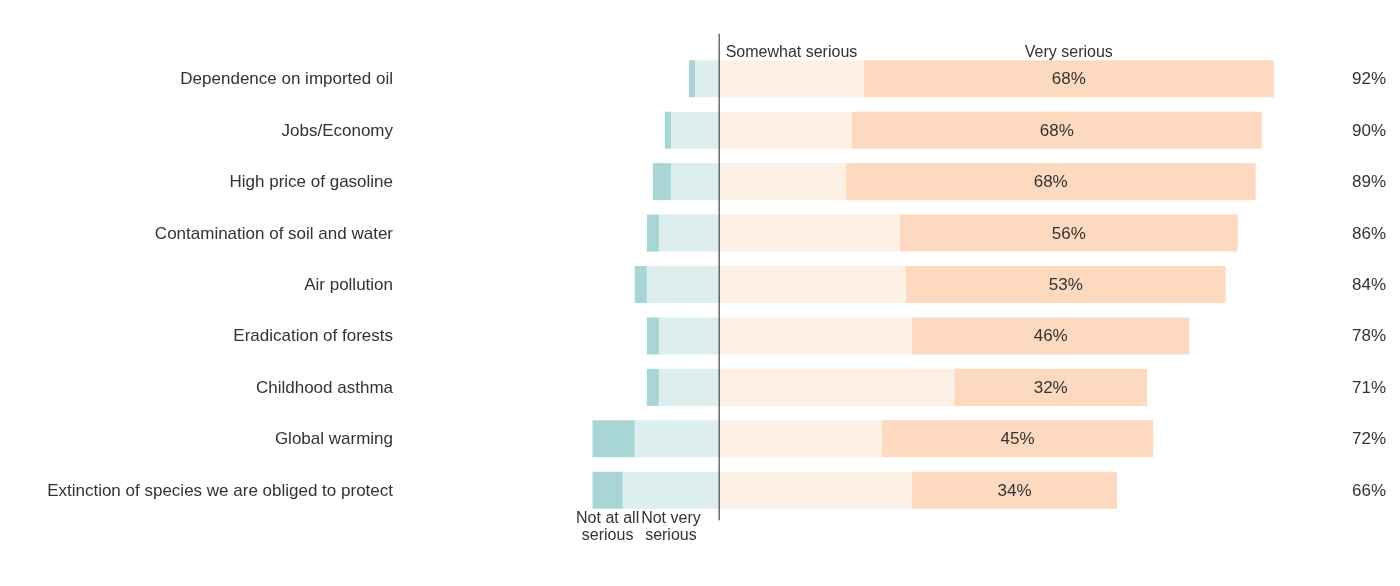  I want to click on text: 92%, so click(1368, 79).